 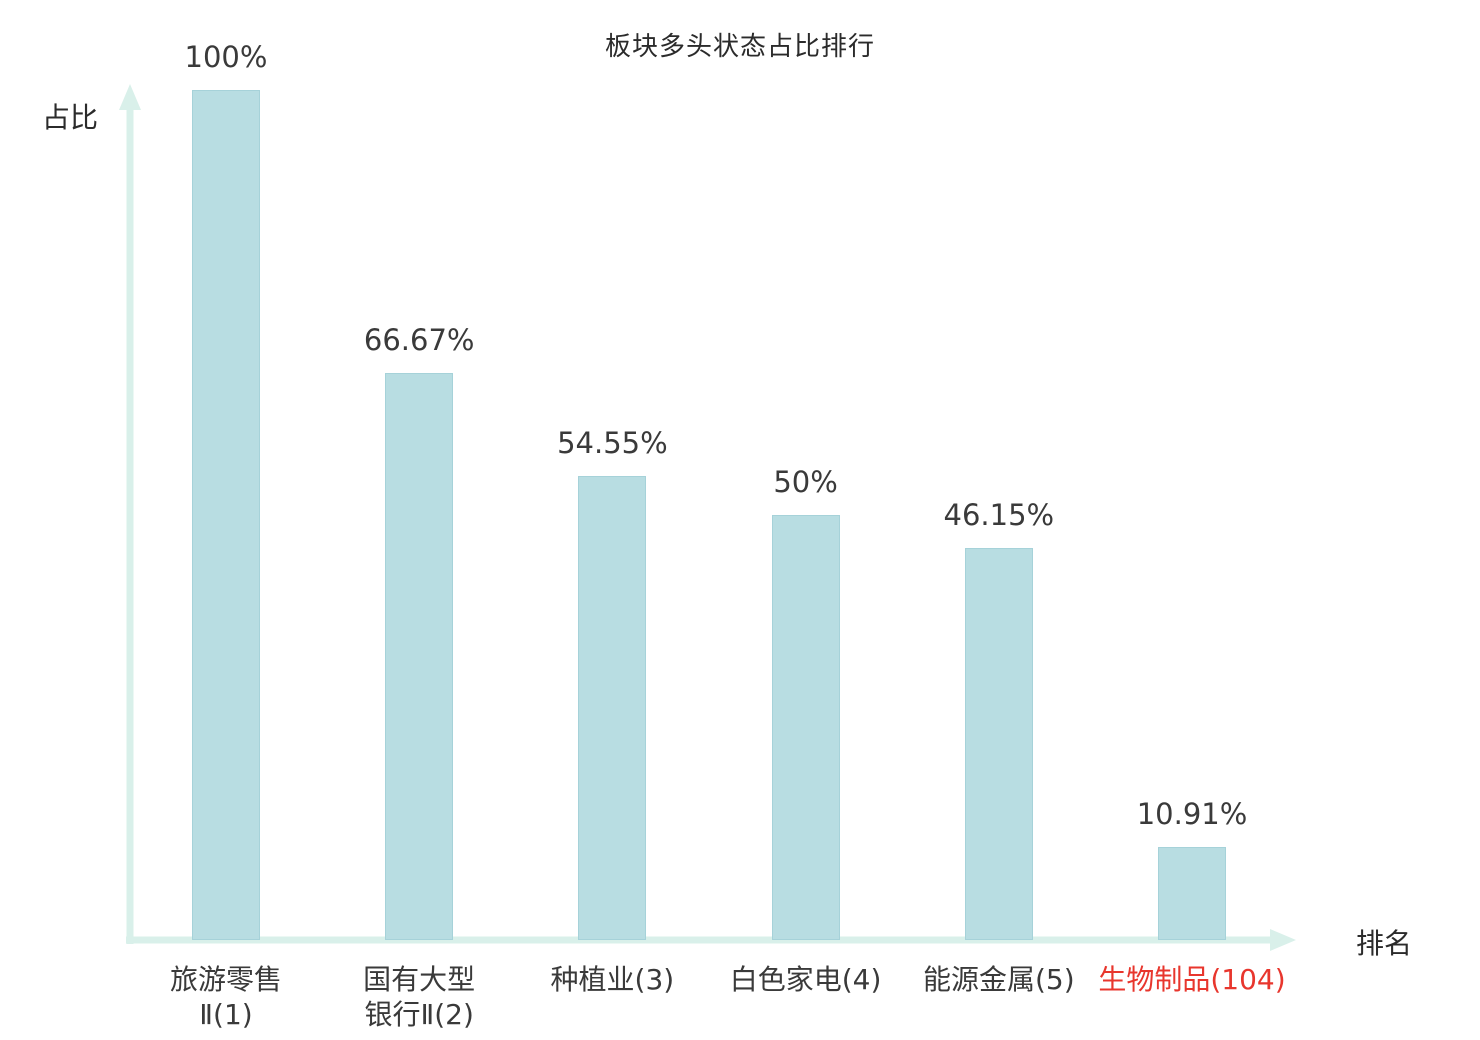 What do you see at coordinates (1384, 943) in the screenshot?
I see `x-axis-label: 排名` at bounding box center [1384, 943].